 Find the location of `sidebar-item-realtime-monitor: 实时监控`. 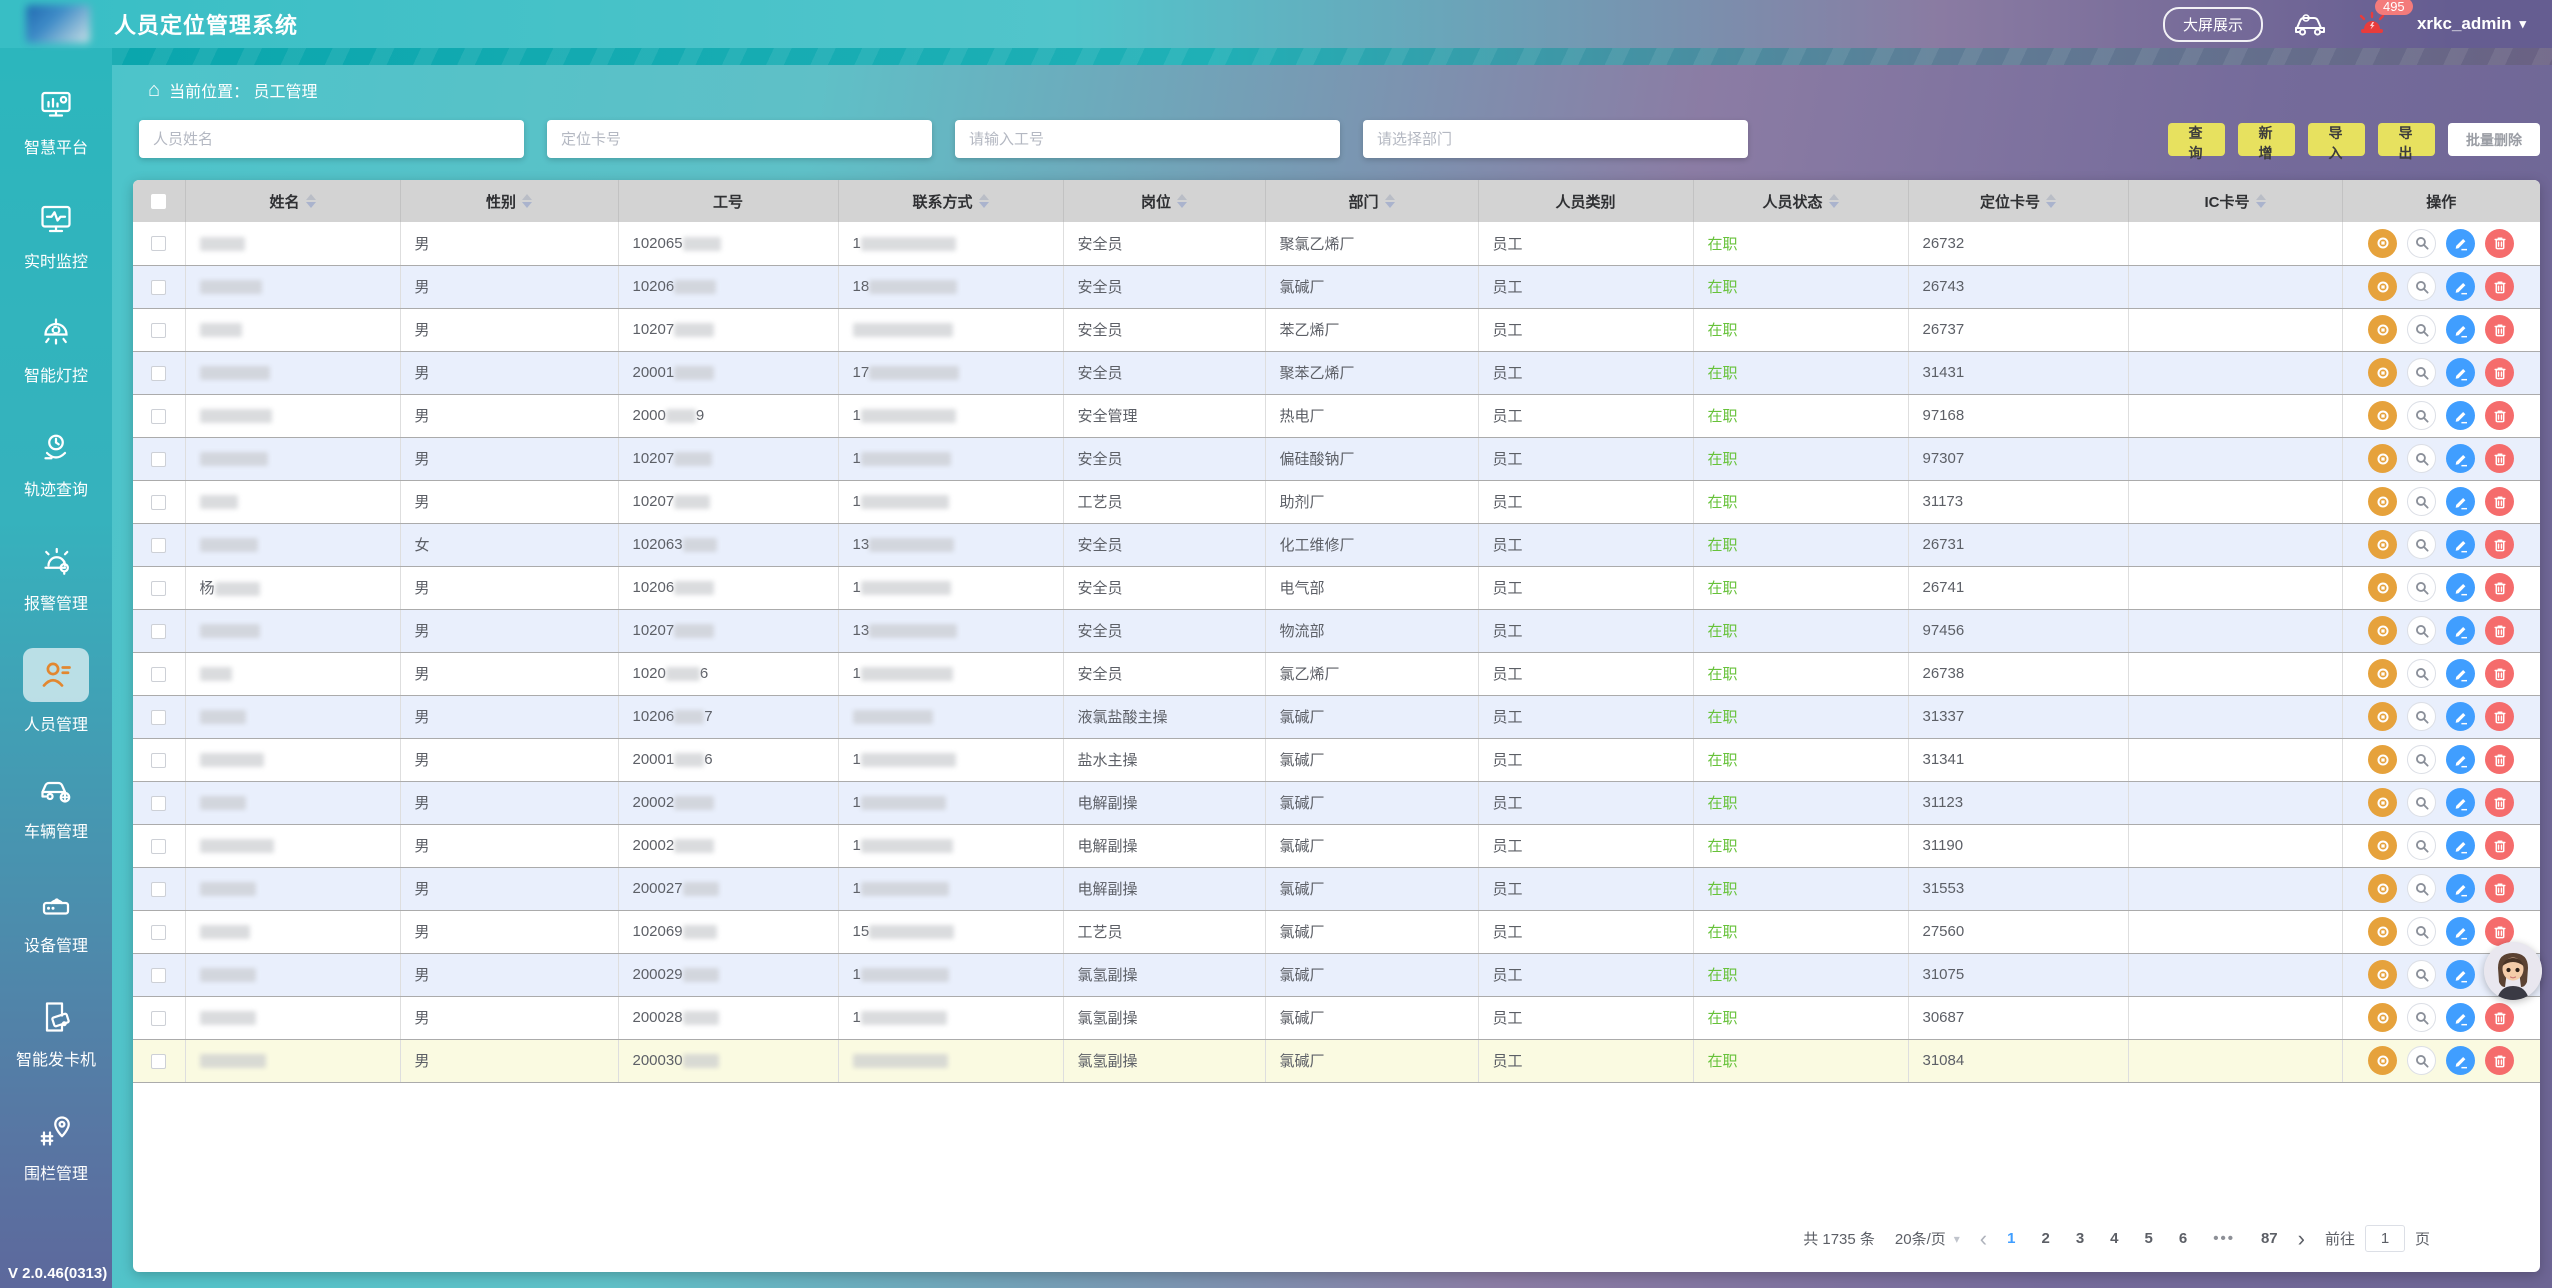

sidebar-item-realtime-monitor: 实时监控 is located at coordinates (56, 235).